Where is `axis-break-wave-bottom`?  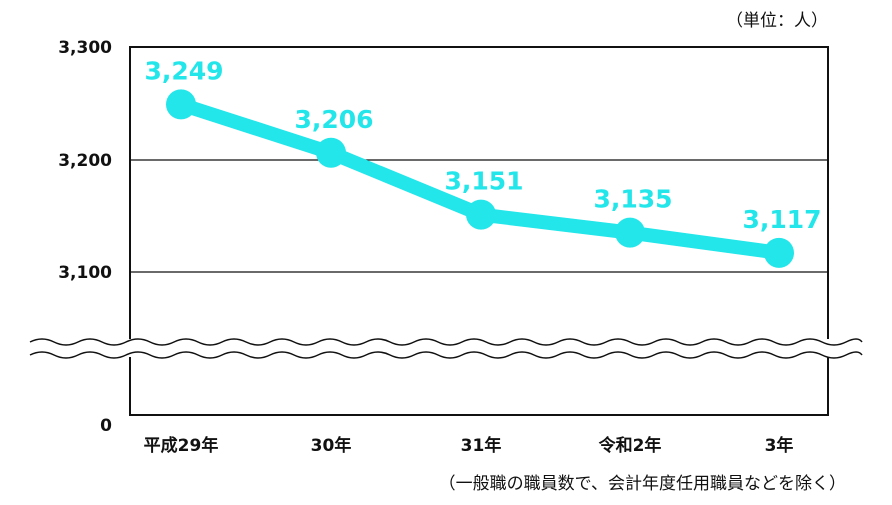 axis-break-wave-bottom is located at coordinates (446, 355).